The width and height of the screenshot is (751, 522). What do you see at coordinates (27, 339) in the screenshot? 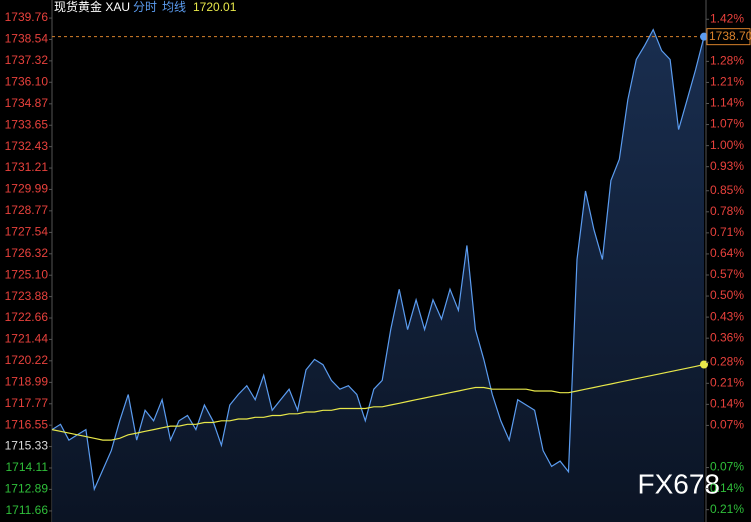
I see `y-tick-label: 1721.44` at bounding box center [27, 339].